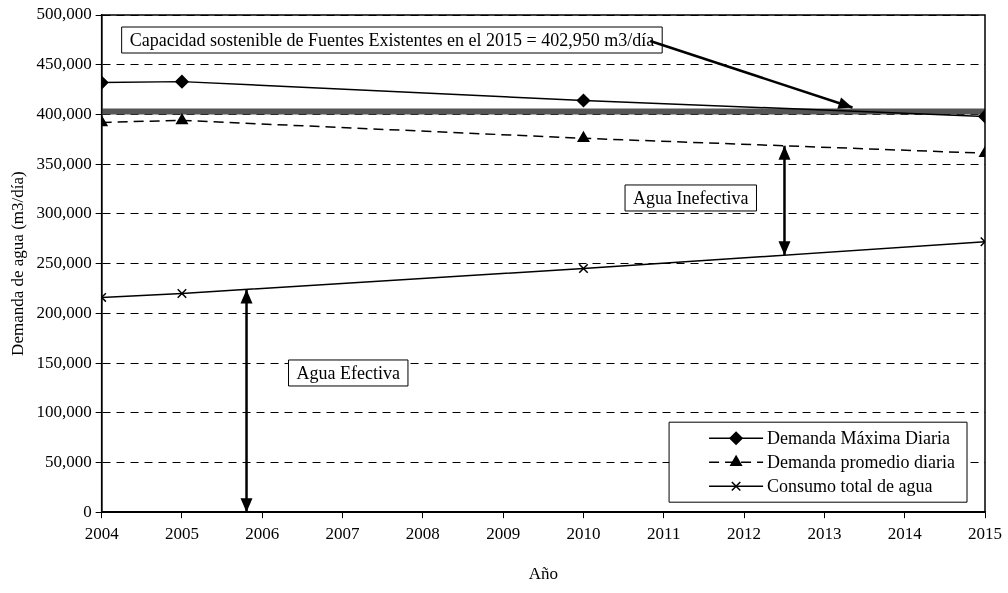  I want to click on y-tick-label: 450,000, so click(64, 64).